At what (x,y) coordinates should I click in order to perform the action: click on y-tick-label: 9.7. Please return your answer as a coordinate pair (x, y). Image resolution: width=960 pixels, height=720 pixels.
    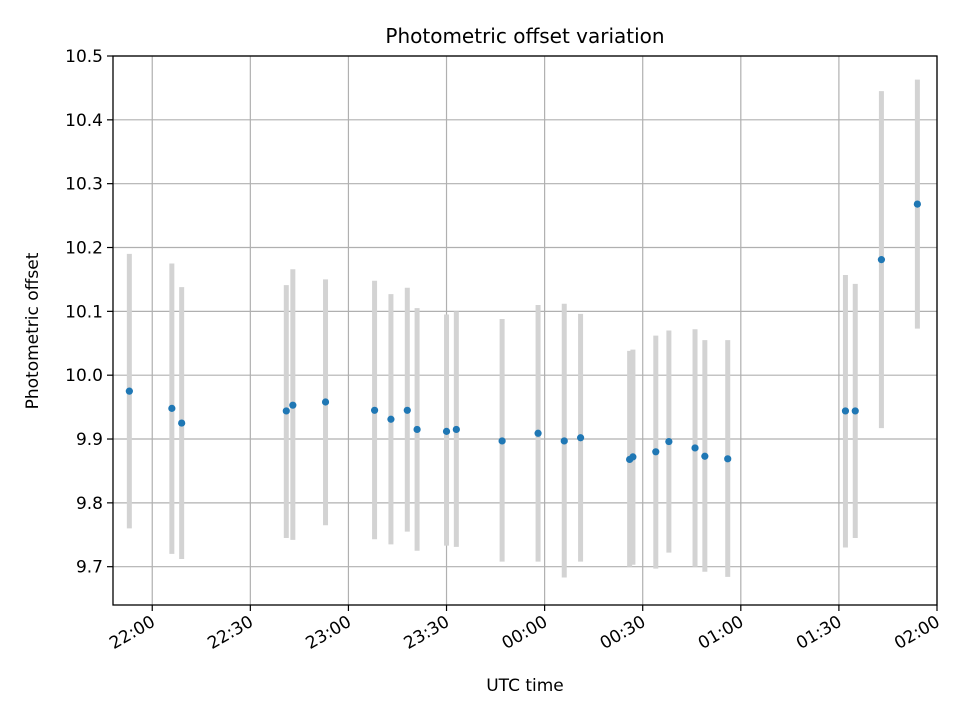
    Looking at the image, I should click on (89, 568).